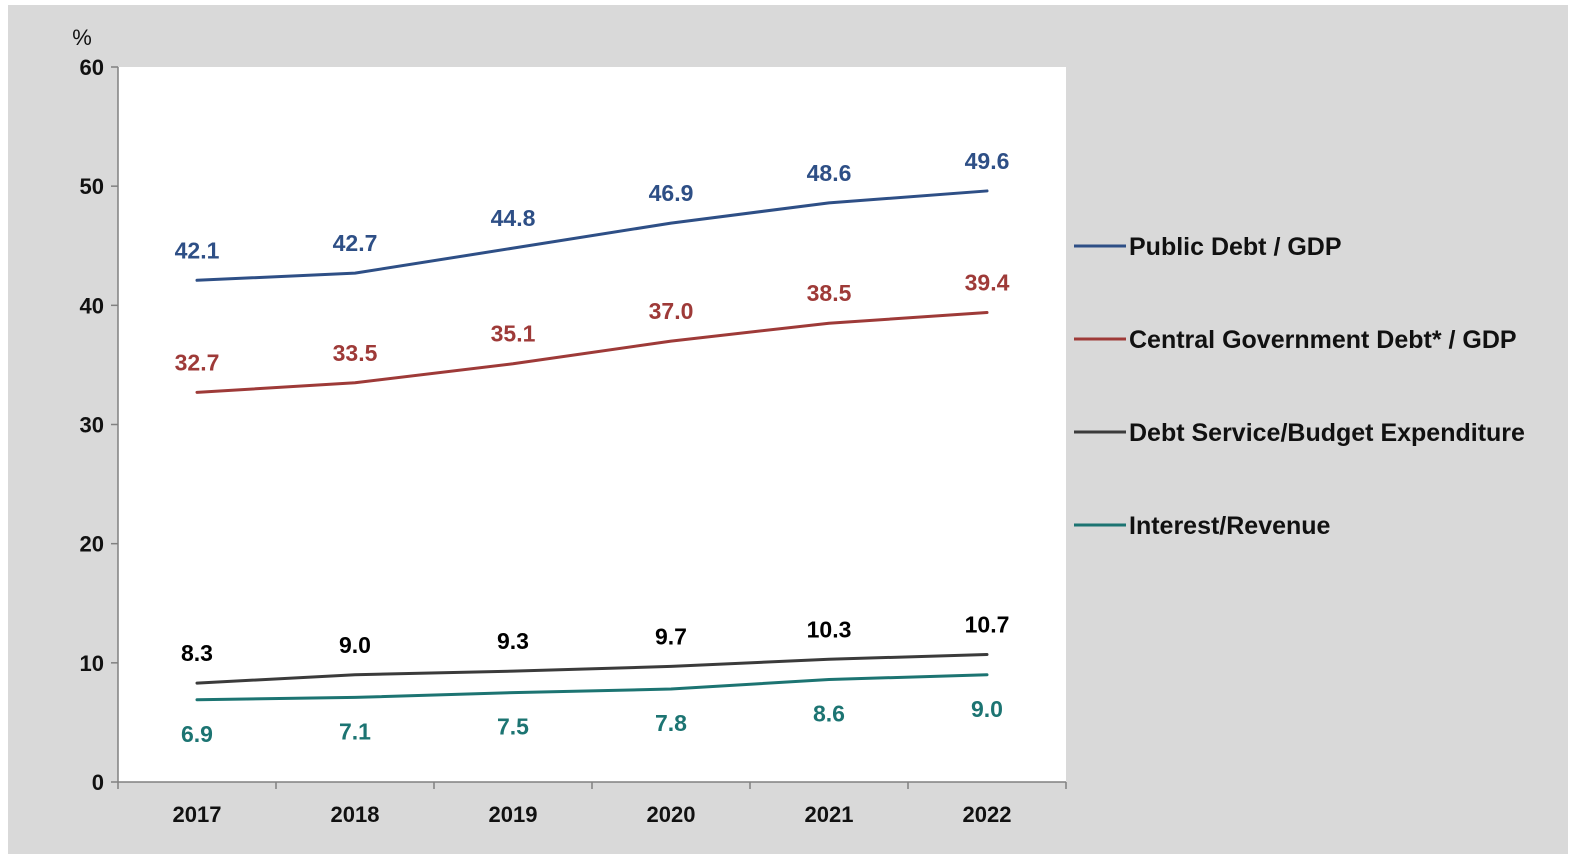 Image resolution: width=1587 pixels, height=863 pixels. I want to click on y-tick-label: 30, so click(92, 425).